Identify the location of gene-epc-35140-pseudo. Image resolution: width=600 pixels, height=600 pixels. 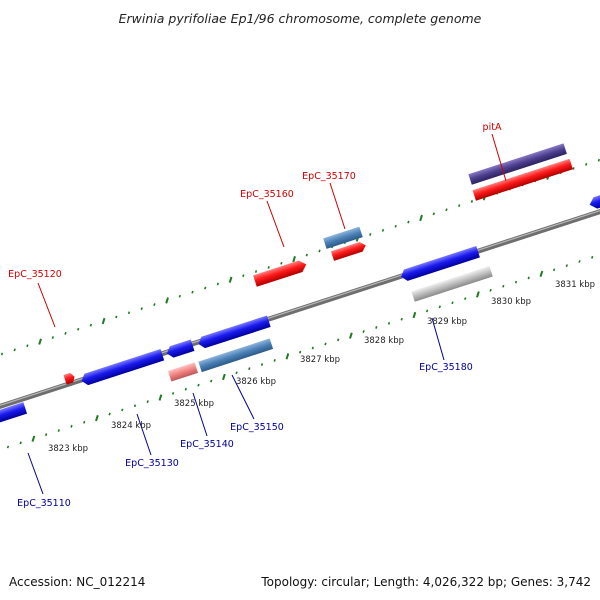
(183, 372).